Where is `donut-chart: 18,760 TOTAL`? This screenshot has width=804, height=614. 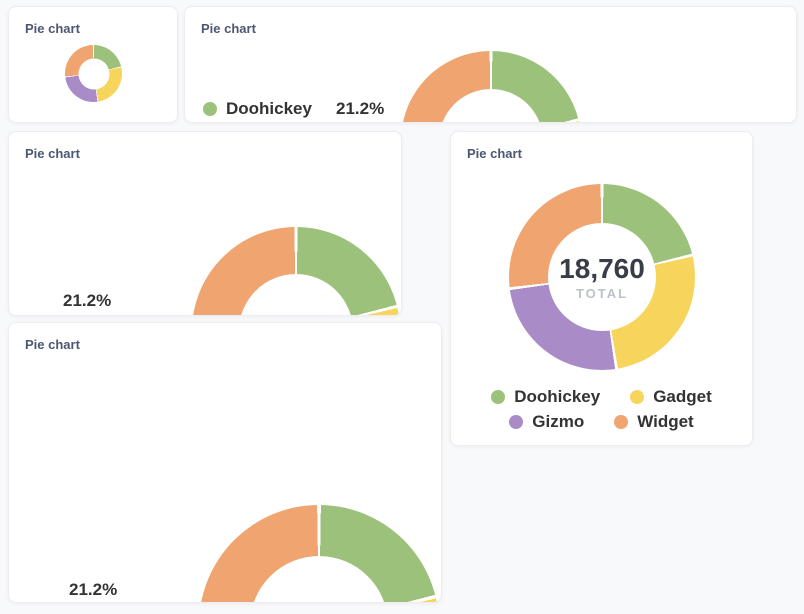
donut-chart: 18,760 TOTAL is located at coordinates (602, 277).